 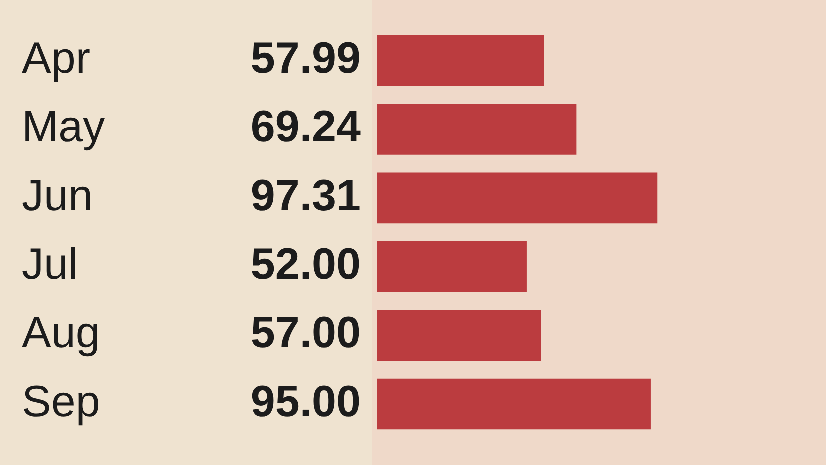 I want to click on data-label: 69.24, so click(x=306, y=127).